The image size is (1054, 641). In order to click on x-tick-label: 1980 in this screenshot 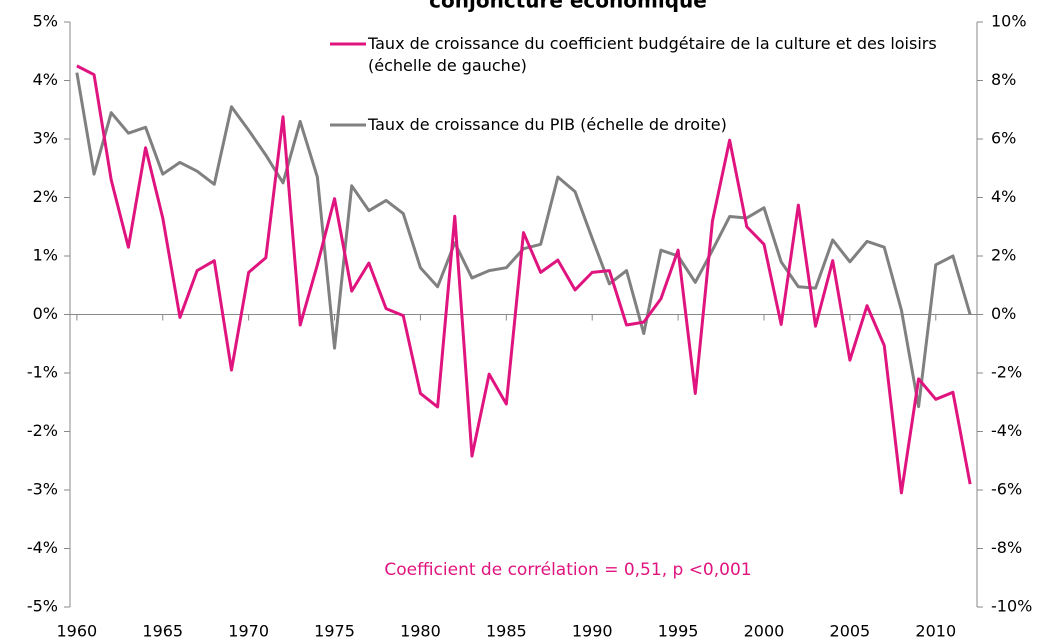, I will do `click(420, 631)`.